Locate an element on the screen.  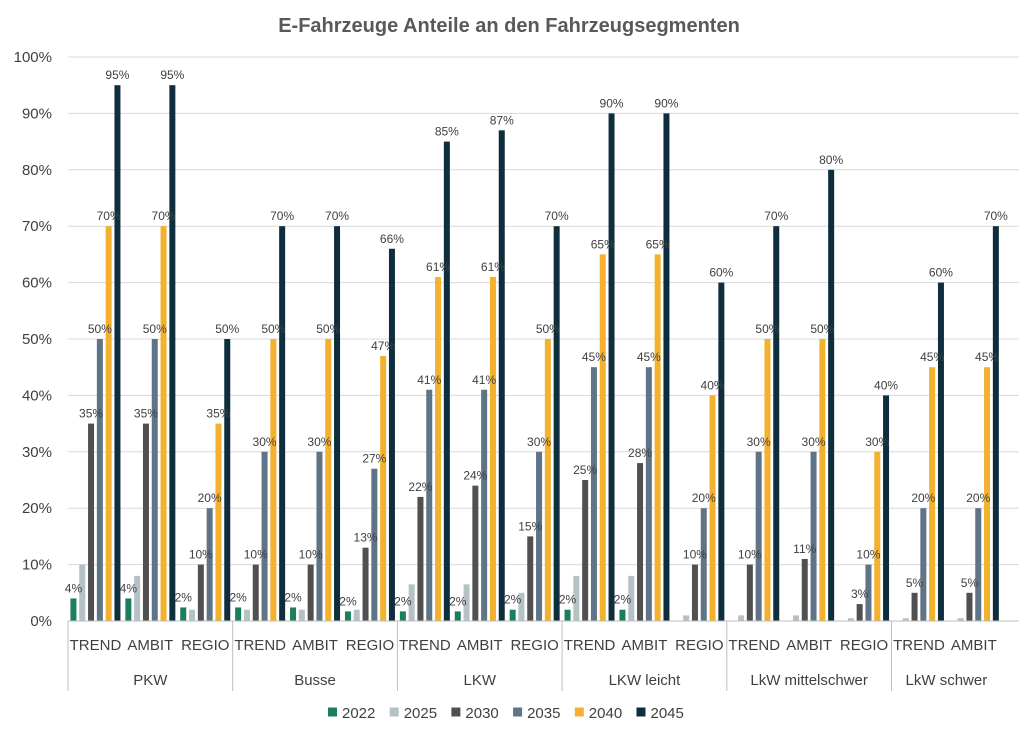
data-label: 60% is located at coordinates (941, 273).